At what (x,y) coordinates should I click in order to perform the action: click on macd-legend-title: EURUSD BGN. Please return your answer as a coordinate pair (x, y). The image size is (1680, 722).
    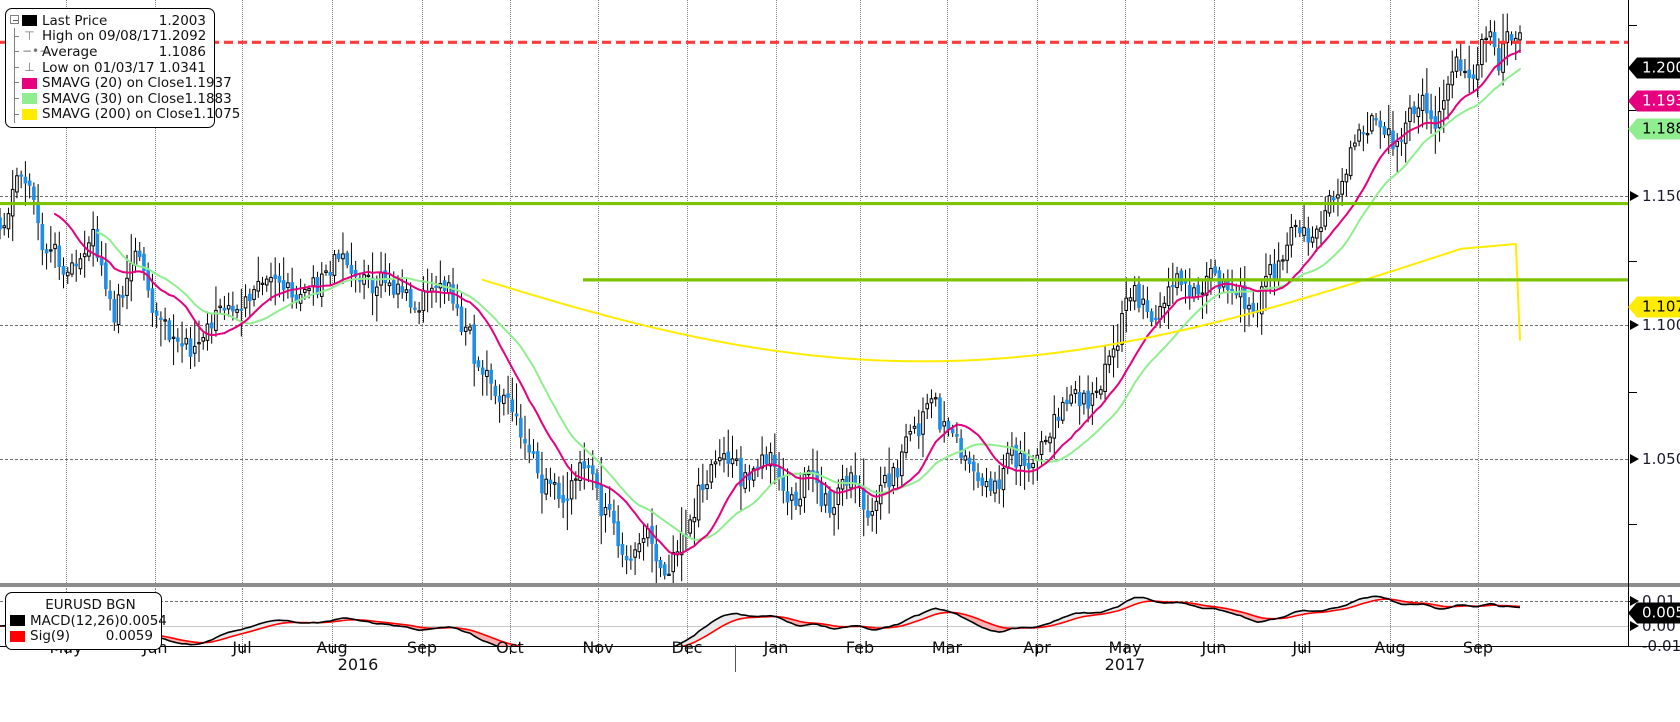
    Looking at the image, I should click on (90, 605).